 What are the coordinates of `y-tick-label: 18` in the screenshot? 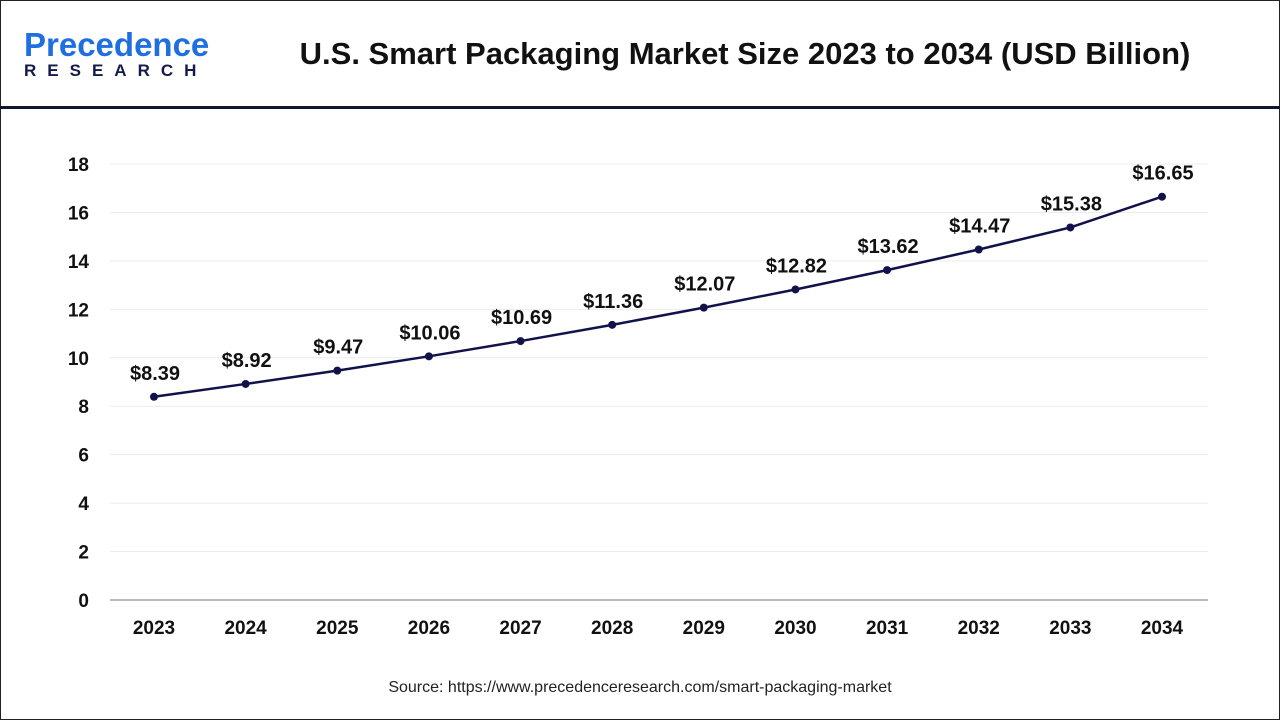 It's located at (78, 165).